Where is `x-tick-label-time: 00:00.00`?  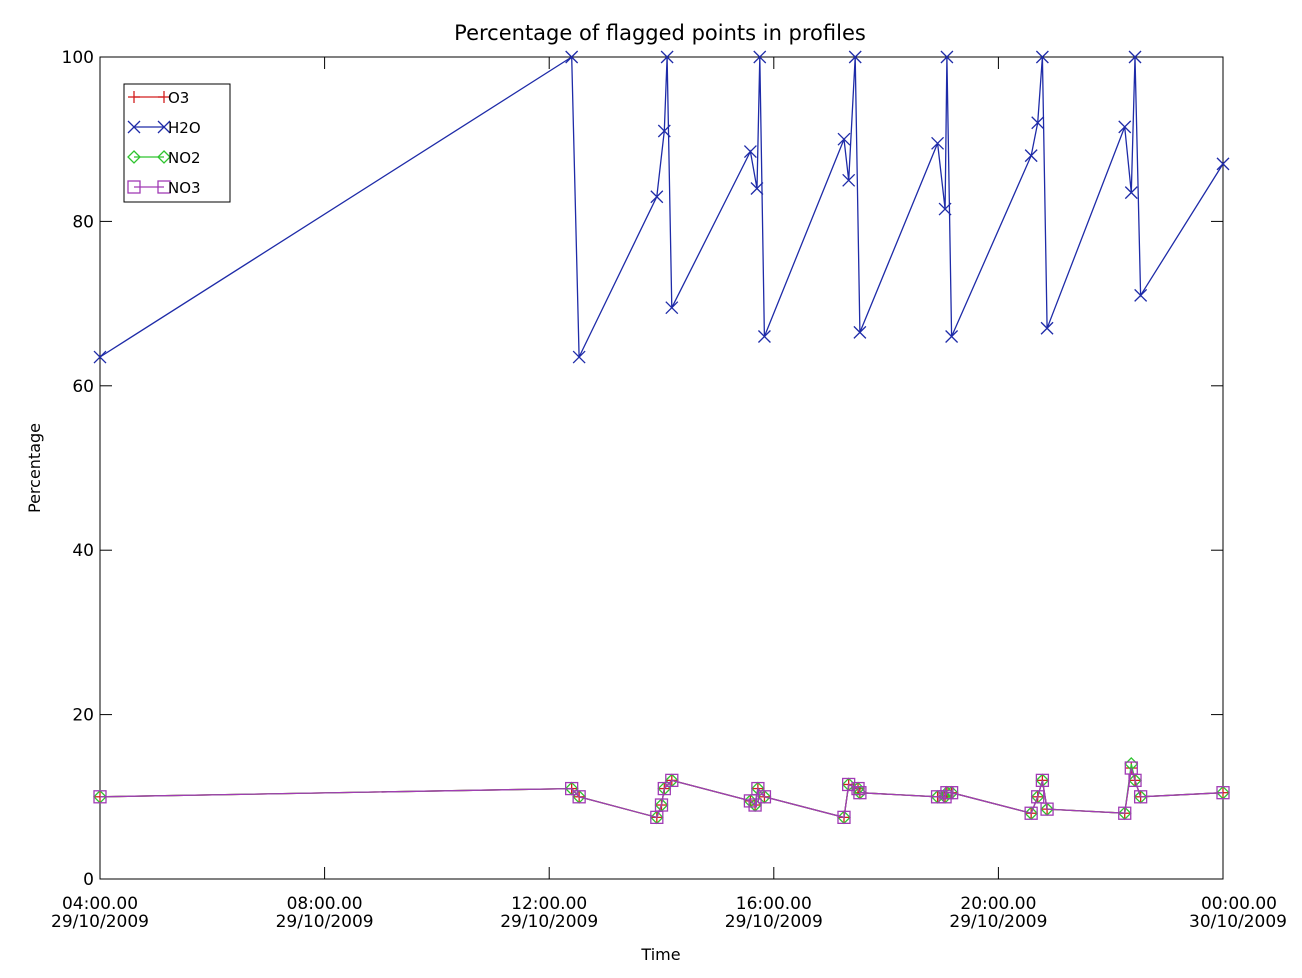 x-tick-label-time: 00:00.00 is located at coordinates (1239, 904).